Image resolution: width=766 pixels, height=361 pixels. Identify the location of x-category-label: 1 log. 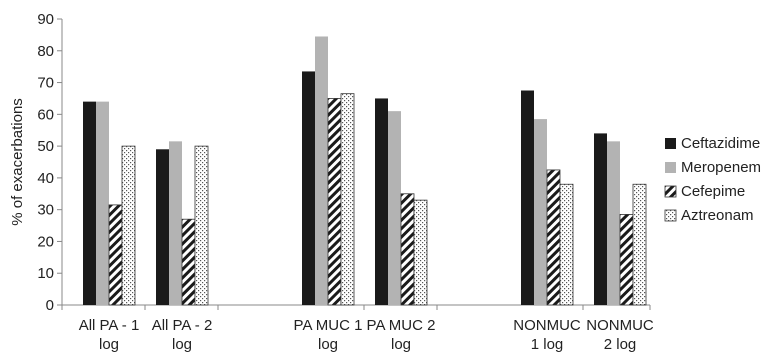
(547, 344).